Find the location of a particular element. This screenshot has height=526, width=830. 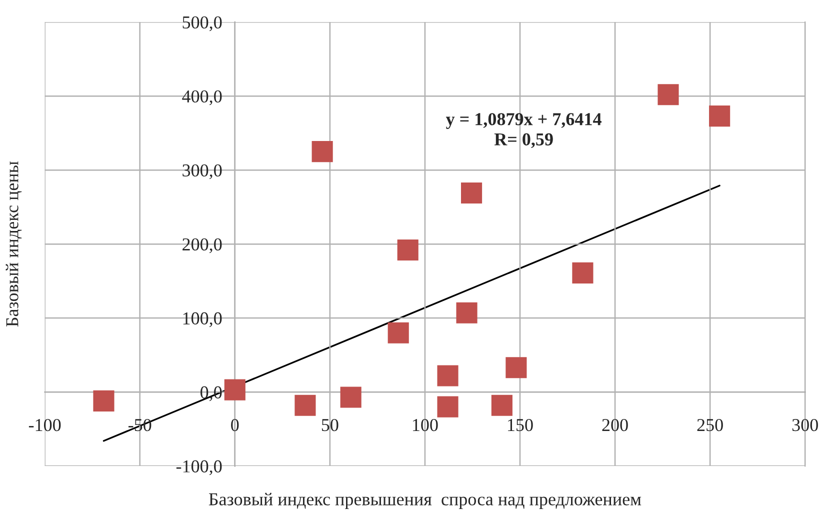

x-tick-label: -100 is located at coordinates (44, 425).